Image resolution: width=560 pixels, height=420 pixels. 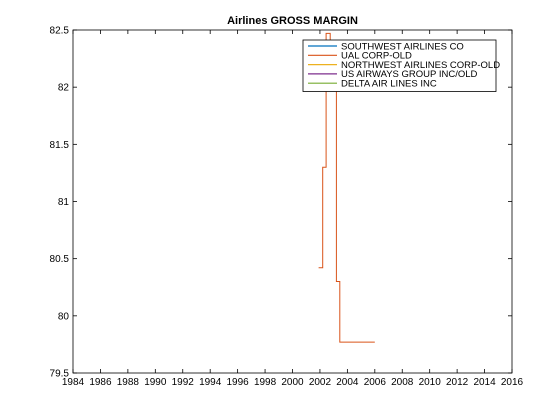 I want to click on x-tick-label: 2004, so click(x=347, y=382).